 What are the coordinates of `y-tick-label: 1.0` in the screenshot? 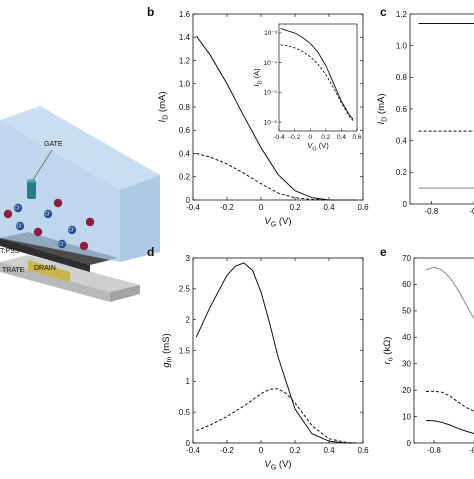 It's located at (185, 84).